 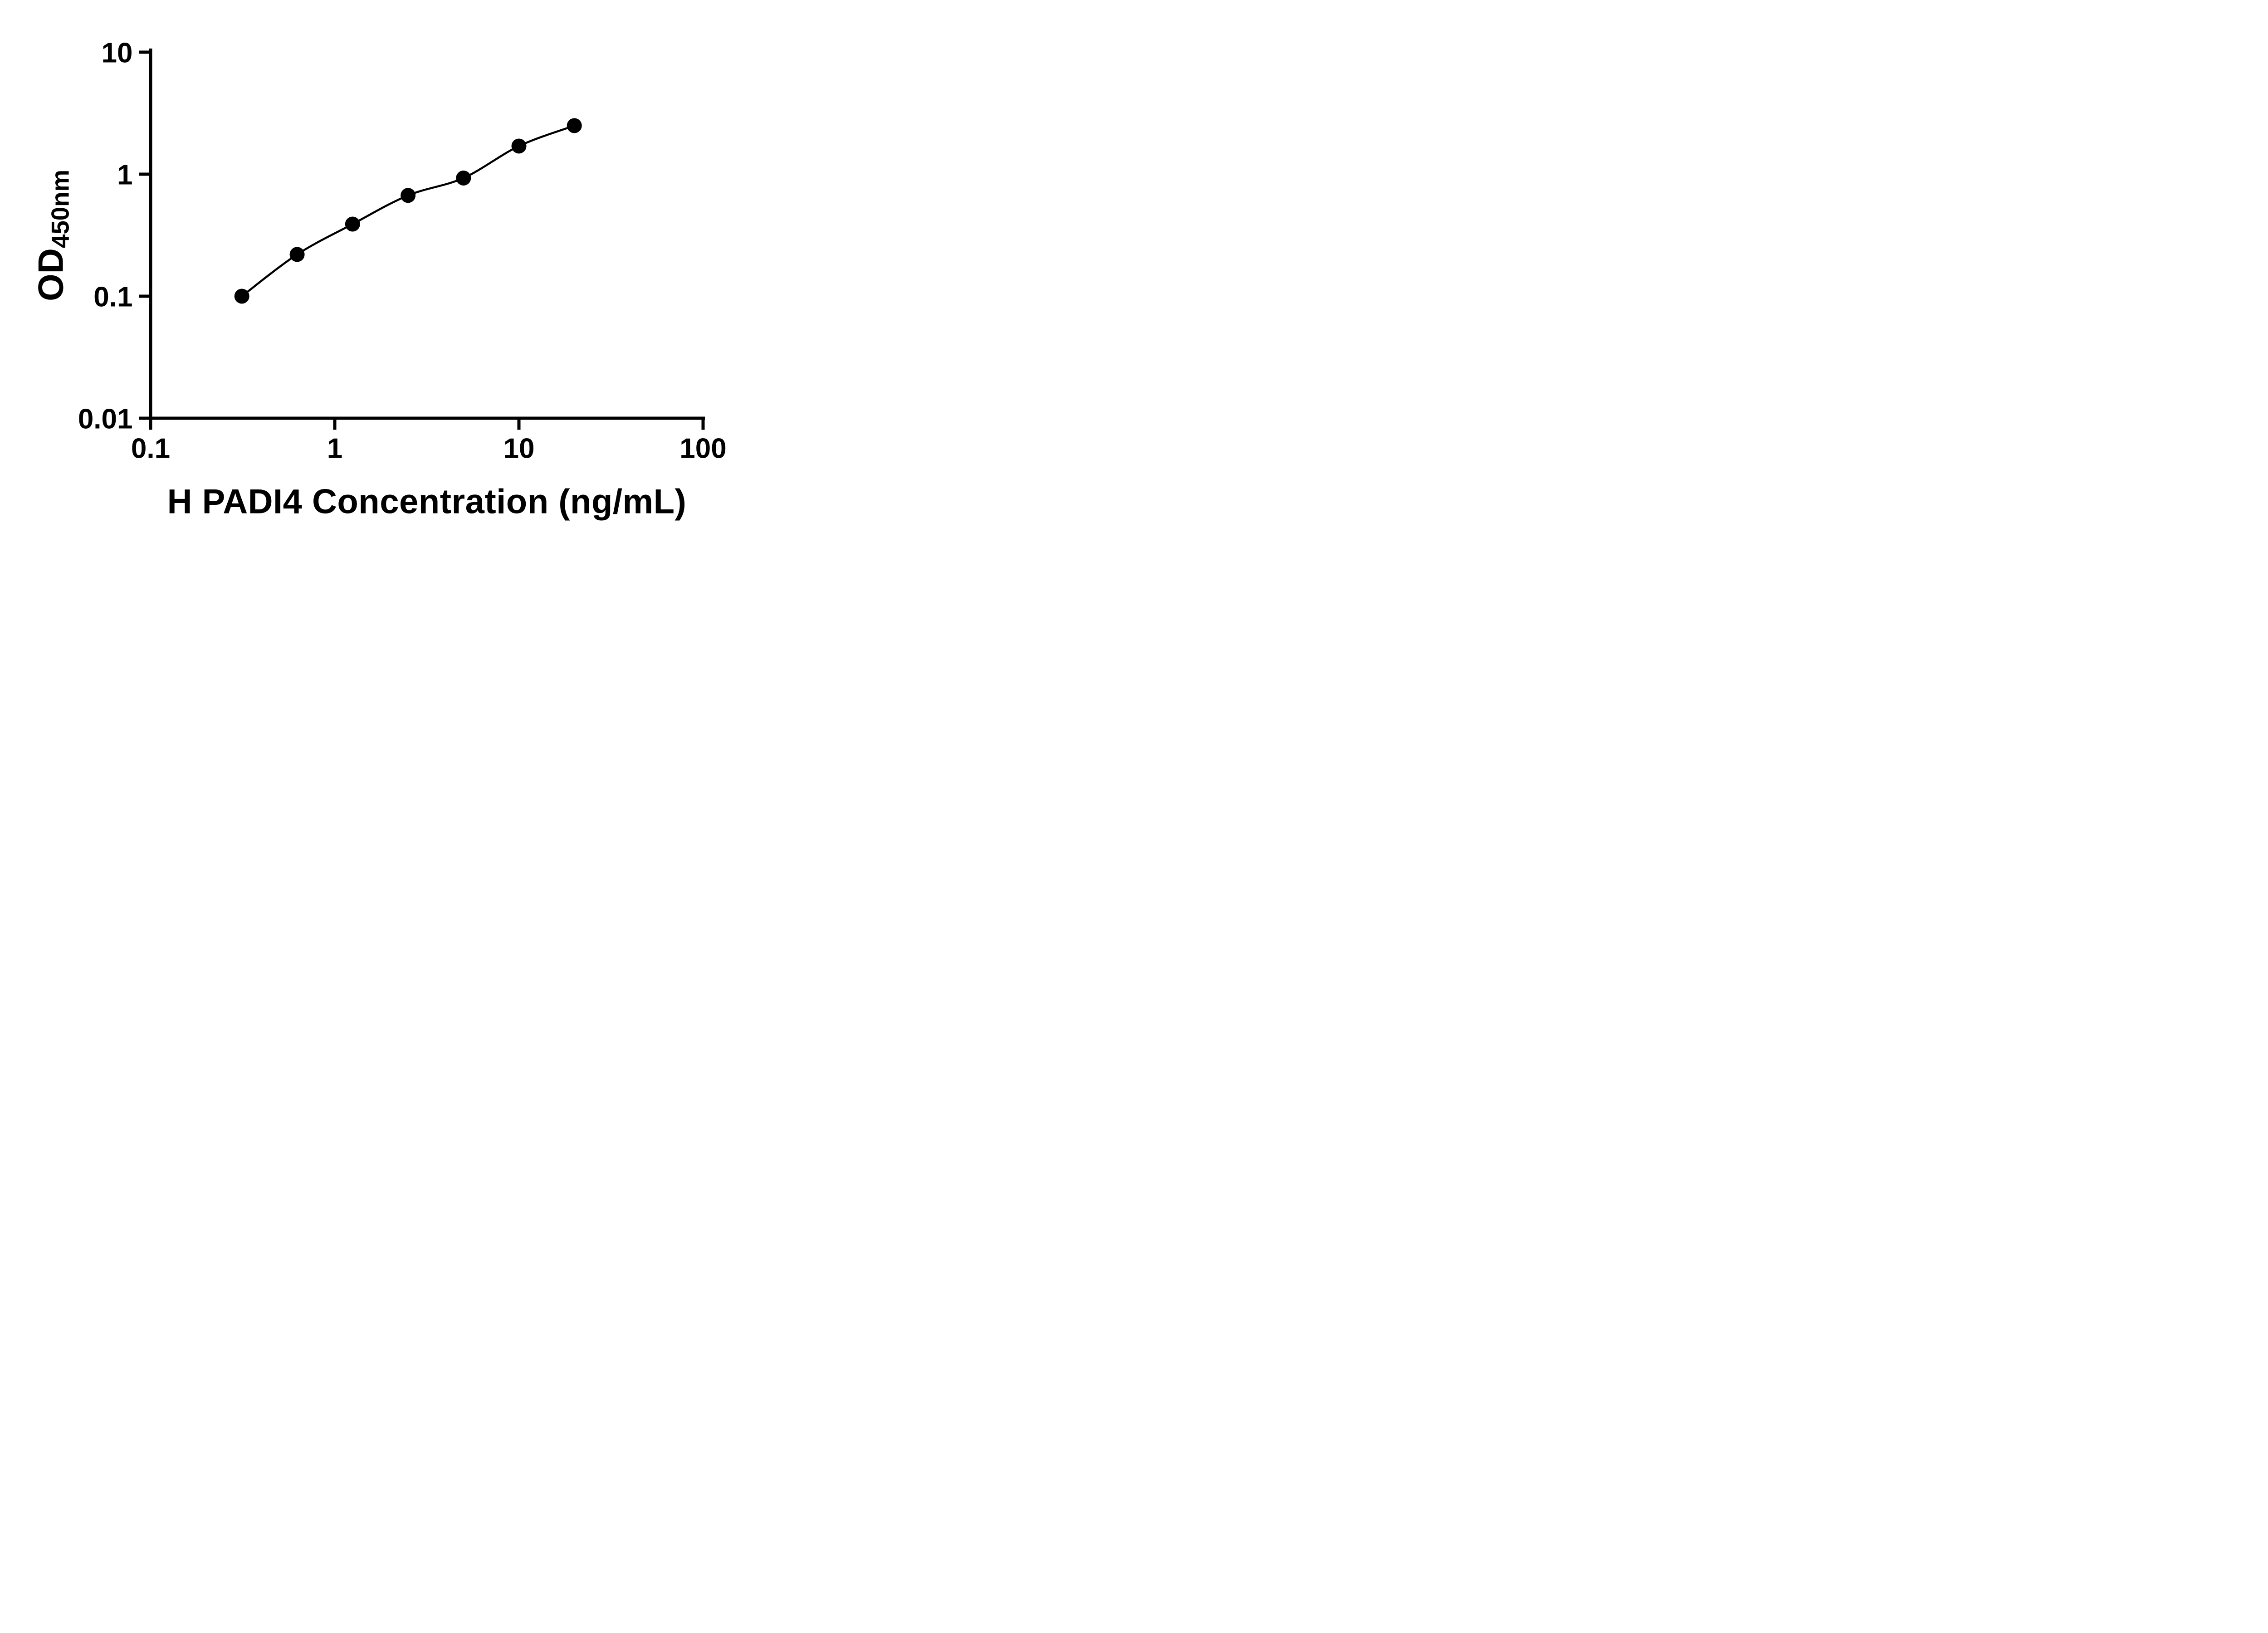 I want to click on y-axis-tick-label: 1, so click(x=125, y=175).